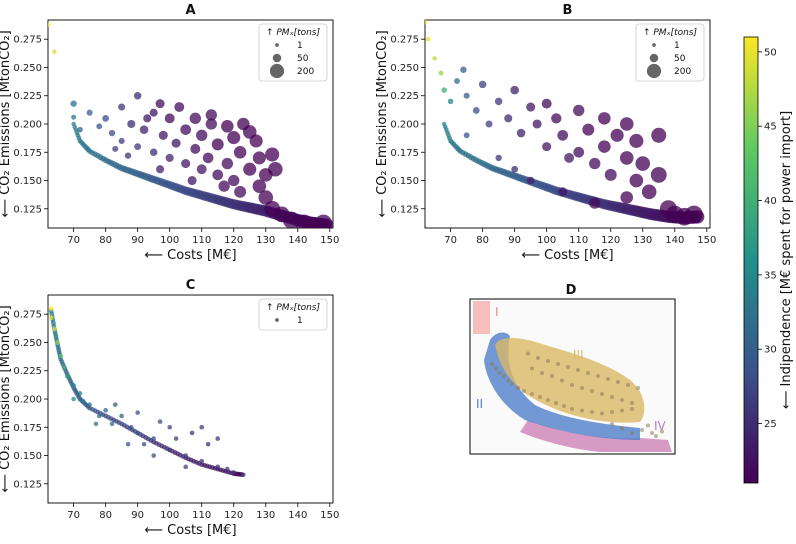 This screenshot has height=544, width=796. What do you see at coordinates (27, 153) in the screenshot?
I see `y-tick-label: 0.175` at bounding box center [27, 153].